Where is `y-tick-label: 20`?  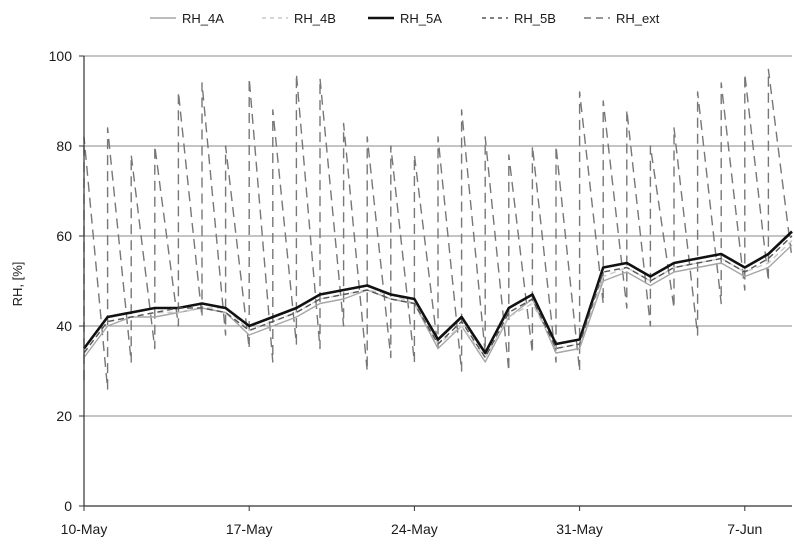 y-tick-label: 20 is located at coordinates (64, 416).